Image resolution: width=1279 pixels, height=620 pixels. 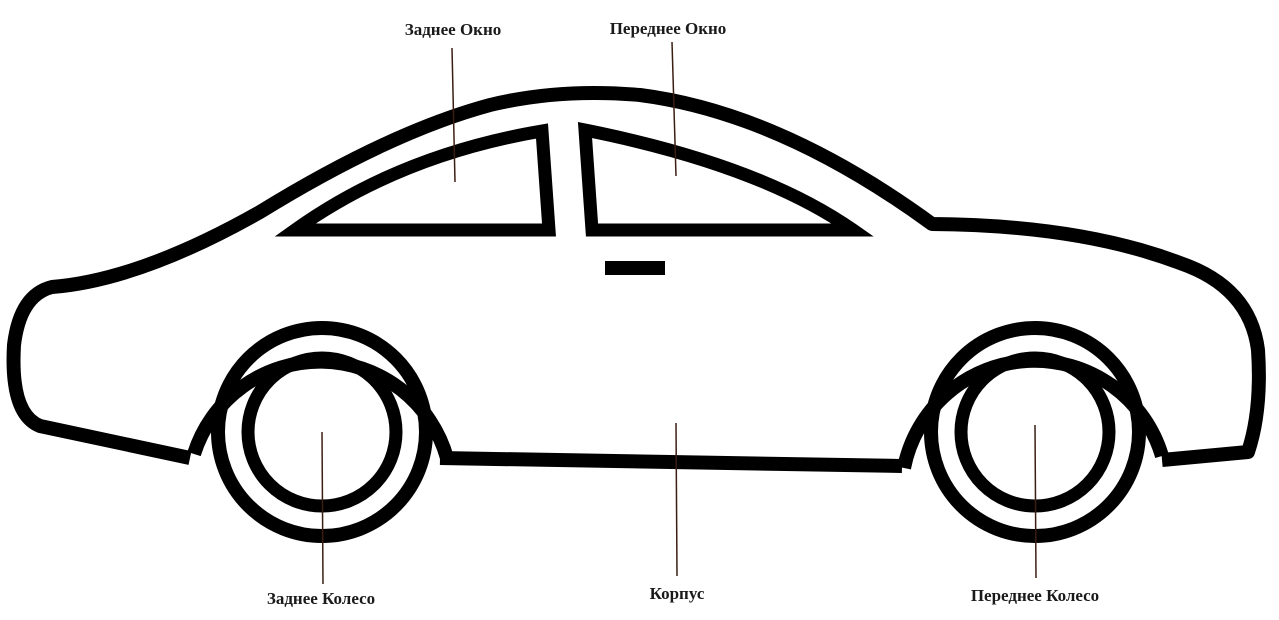 I want to click on leader-line-rear-window, so click(x=453, y=115).